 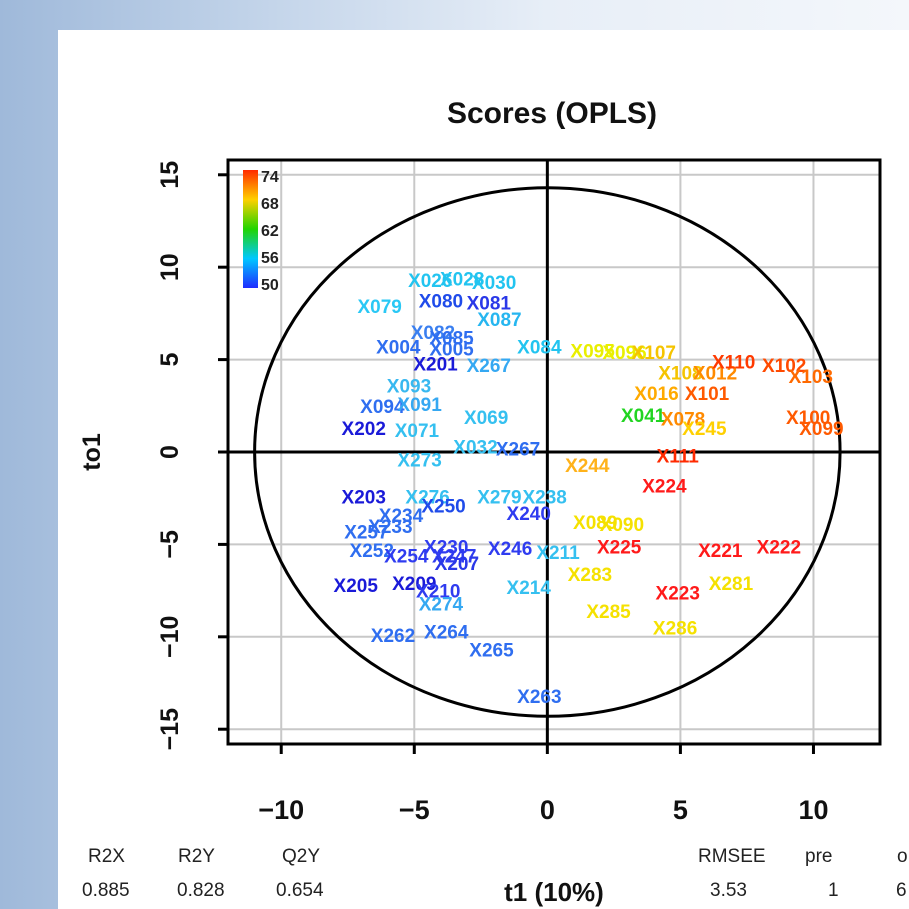 What do you see at coordinates (808, 418) in the screenshot?
I see `point-label-x100: X100` at bounding box center [808, 418].